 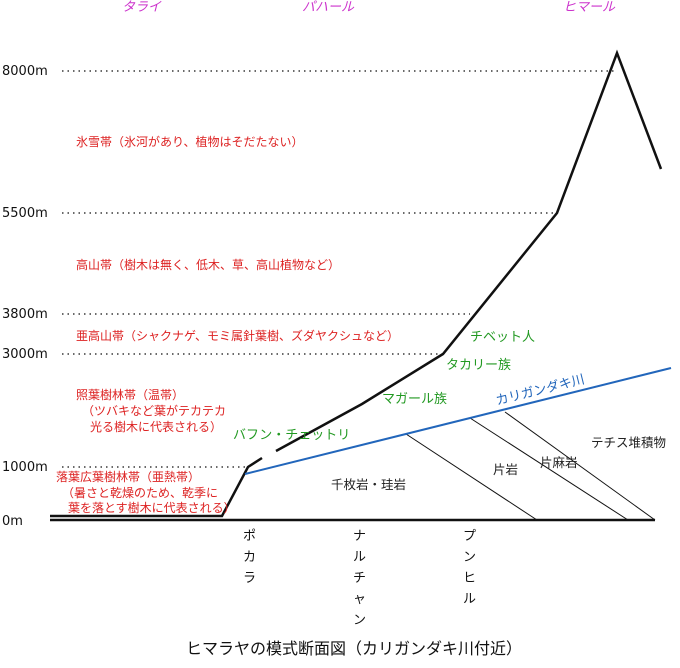 What do you see at coordinates (25, 314) in the screenshot?
I see `altitude-label-3800: 3800m` at bounding box center [25, 314].